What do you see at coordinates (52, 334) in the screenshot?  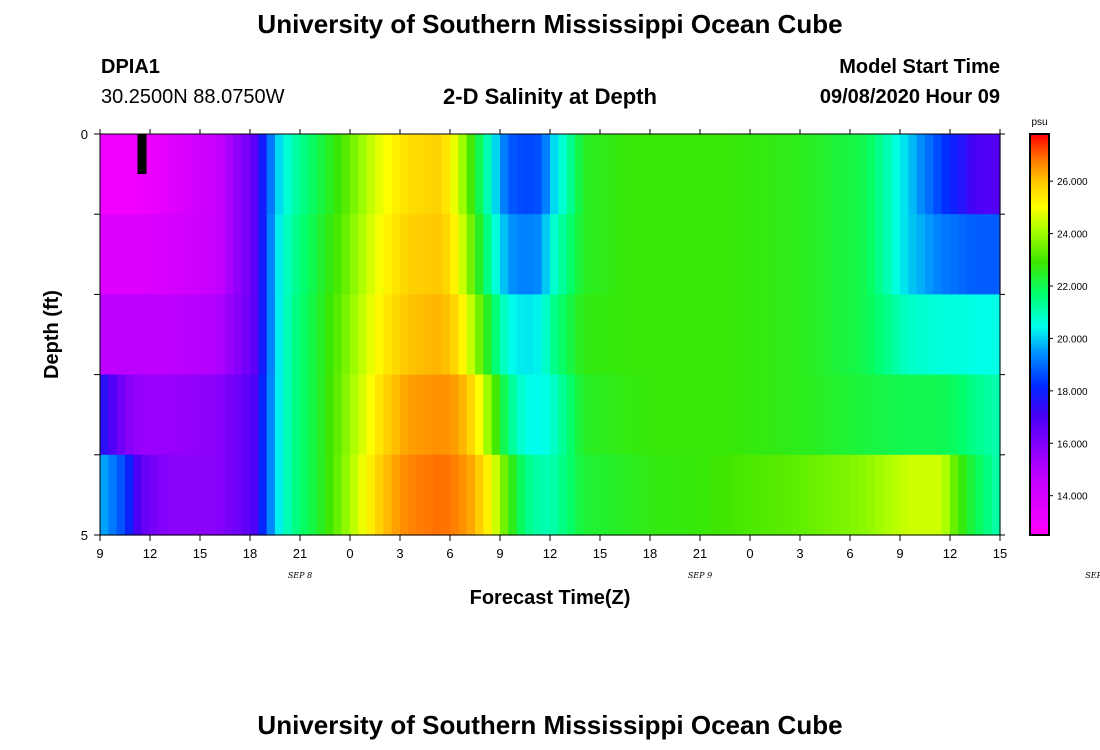 I see `y-axis-title: Depth (ft)` at bounding box center [52, 334].